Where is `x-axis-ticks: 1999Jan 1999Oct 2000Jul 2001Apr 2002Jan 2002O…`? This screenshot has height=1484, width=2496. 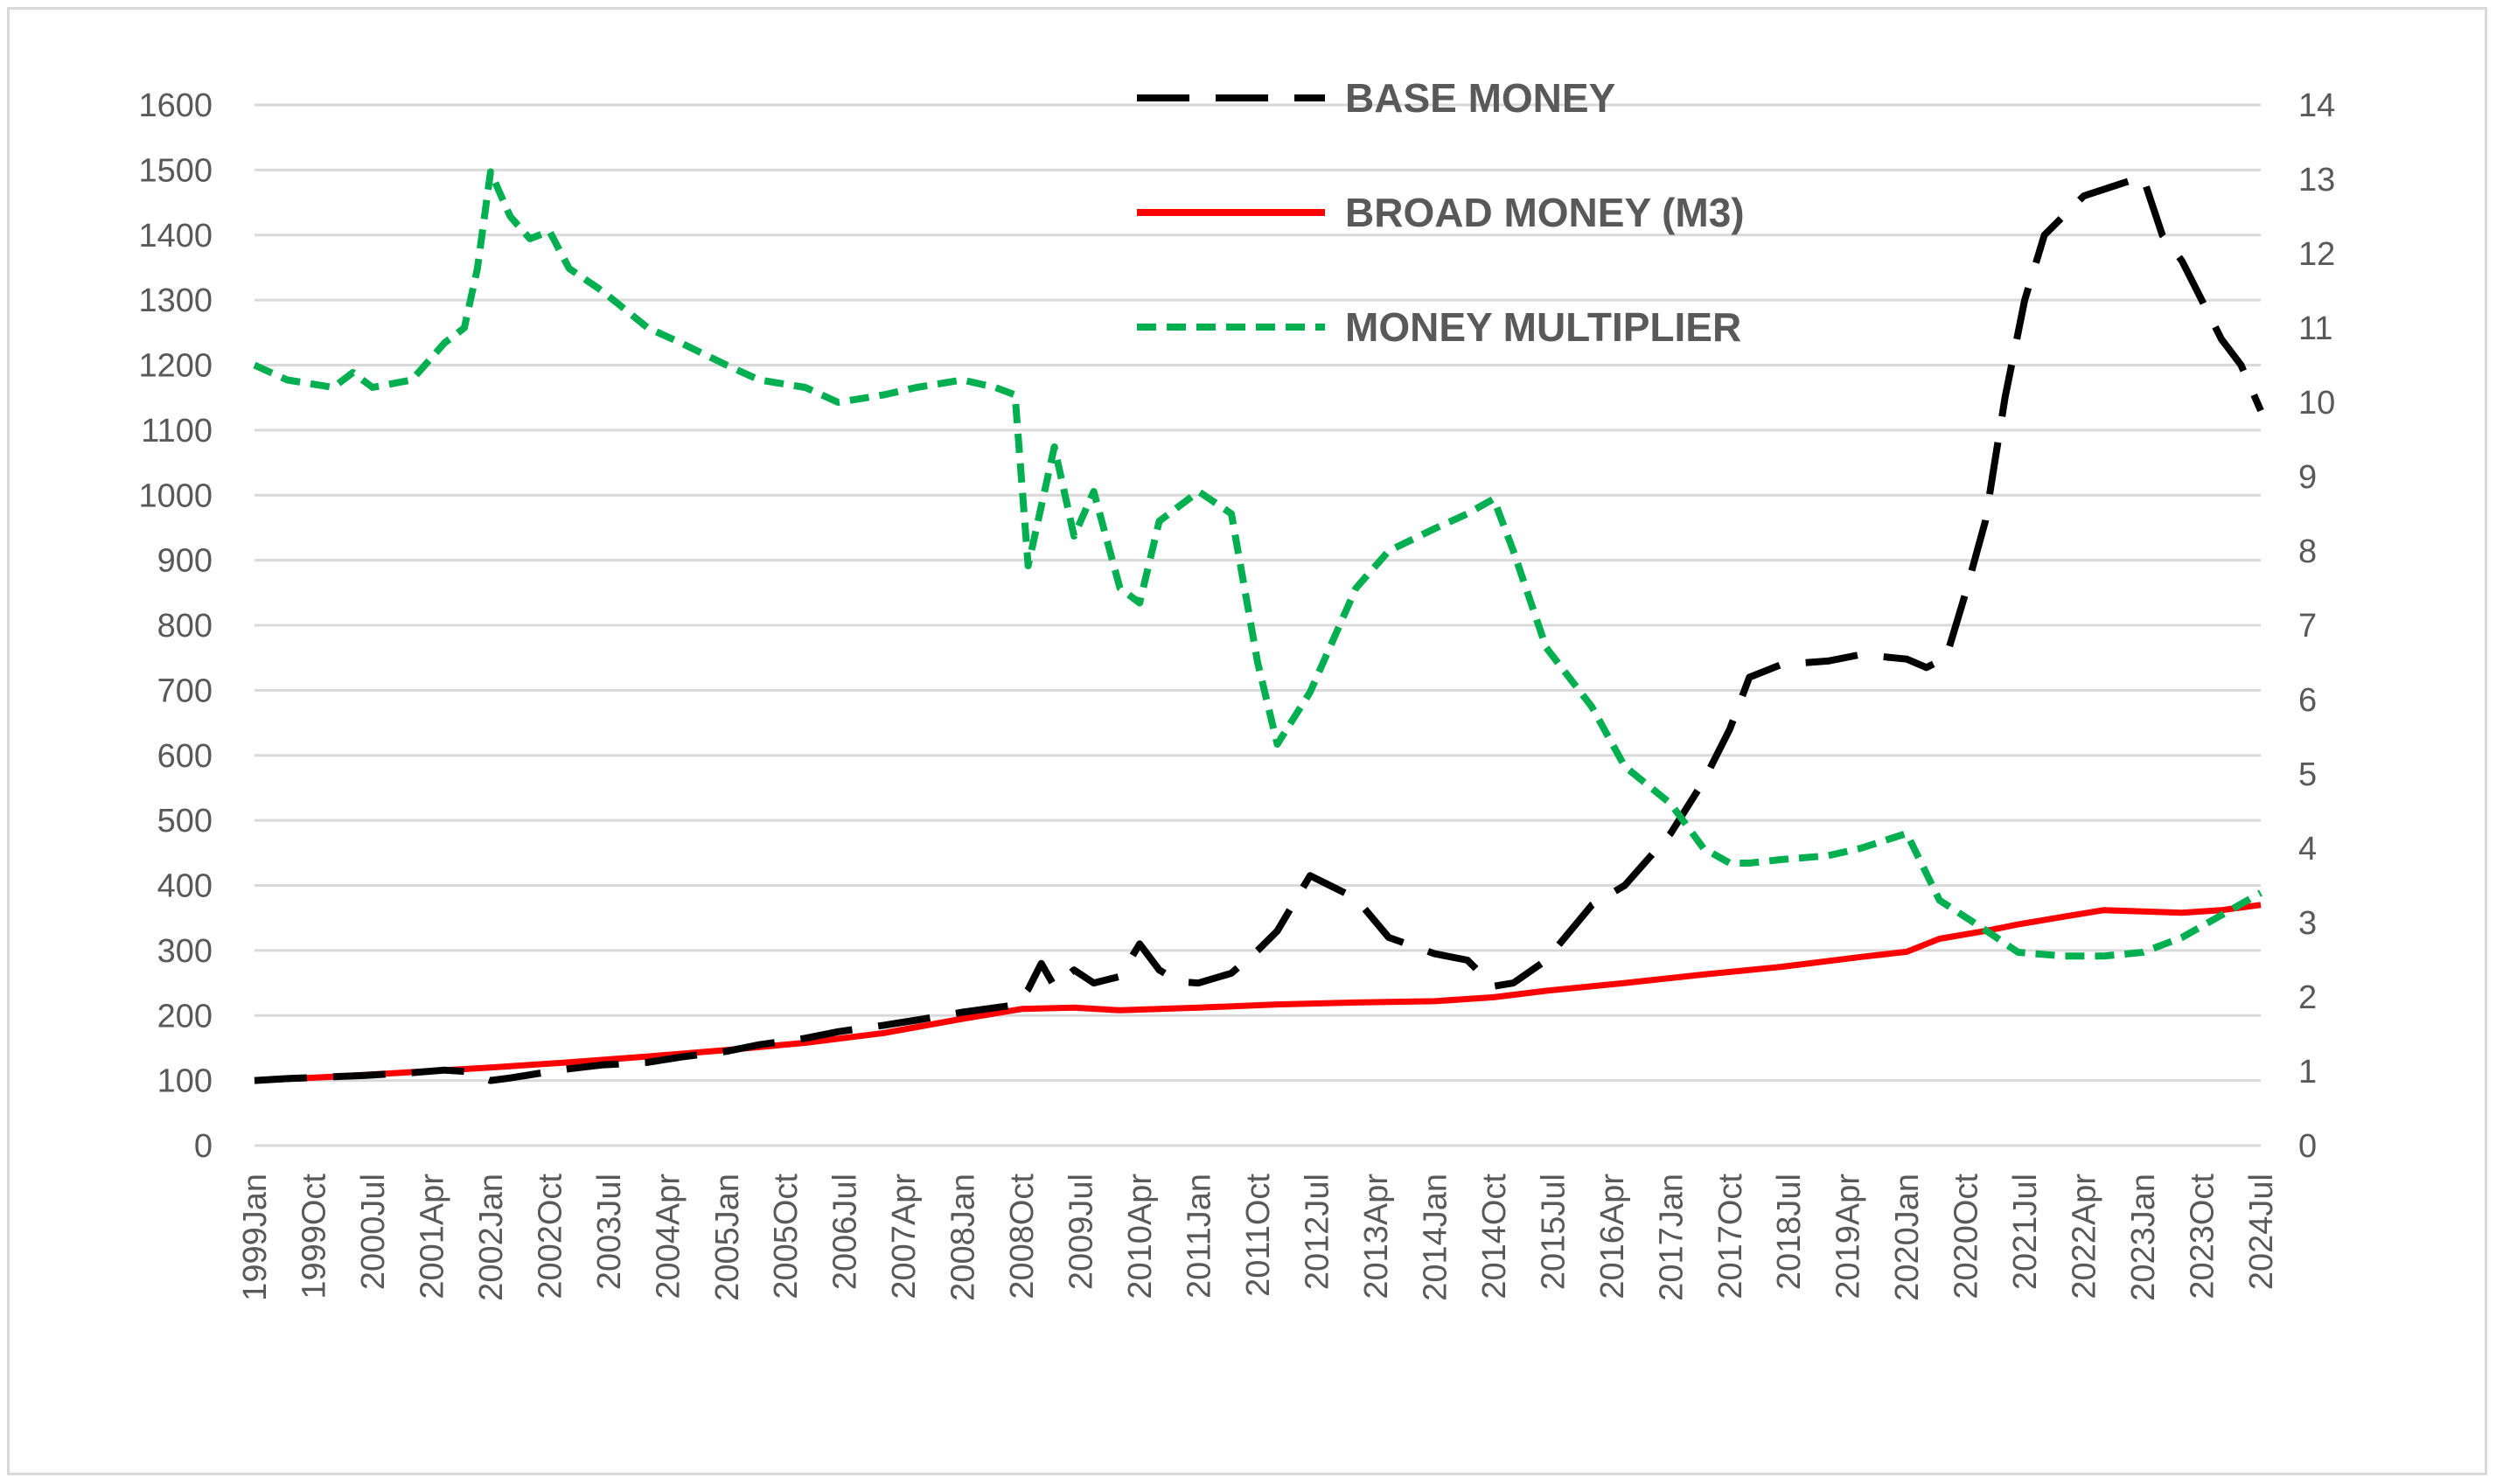
x-axis-ticks: 1999Jan 1999Oct 2000Jul 2001Apr 2002Jan 2002O… is located at coordinates (1259, 1237).